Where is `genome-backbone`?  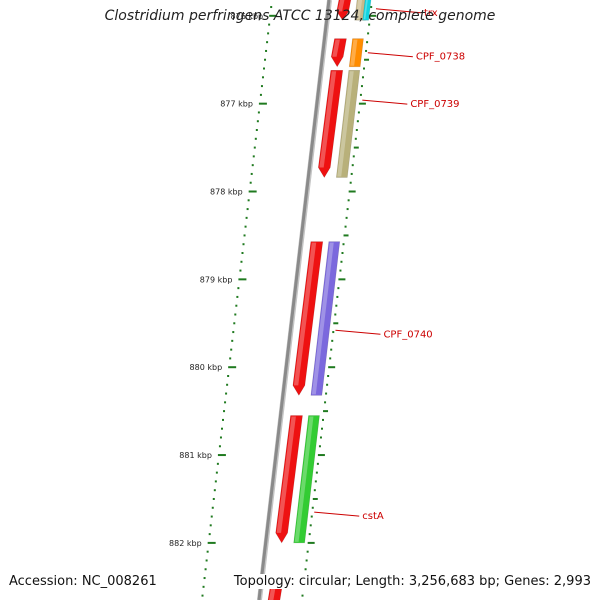 genome-backbone is located at coordinates (294, 300).